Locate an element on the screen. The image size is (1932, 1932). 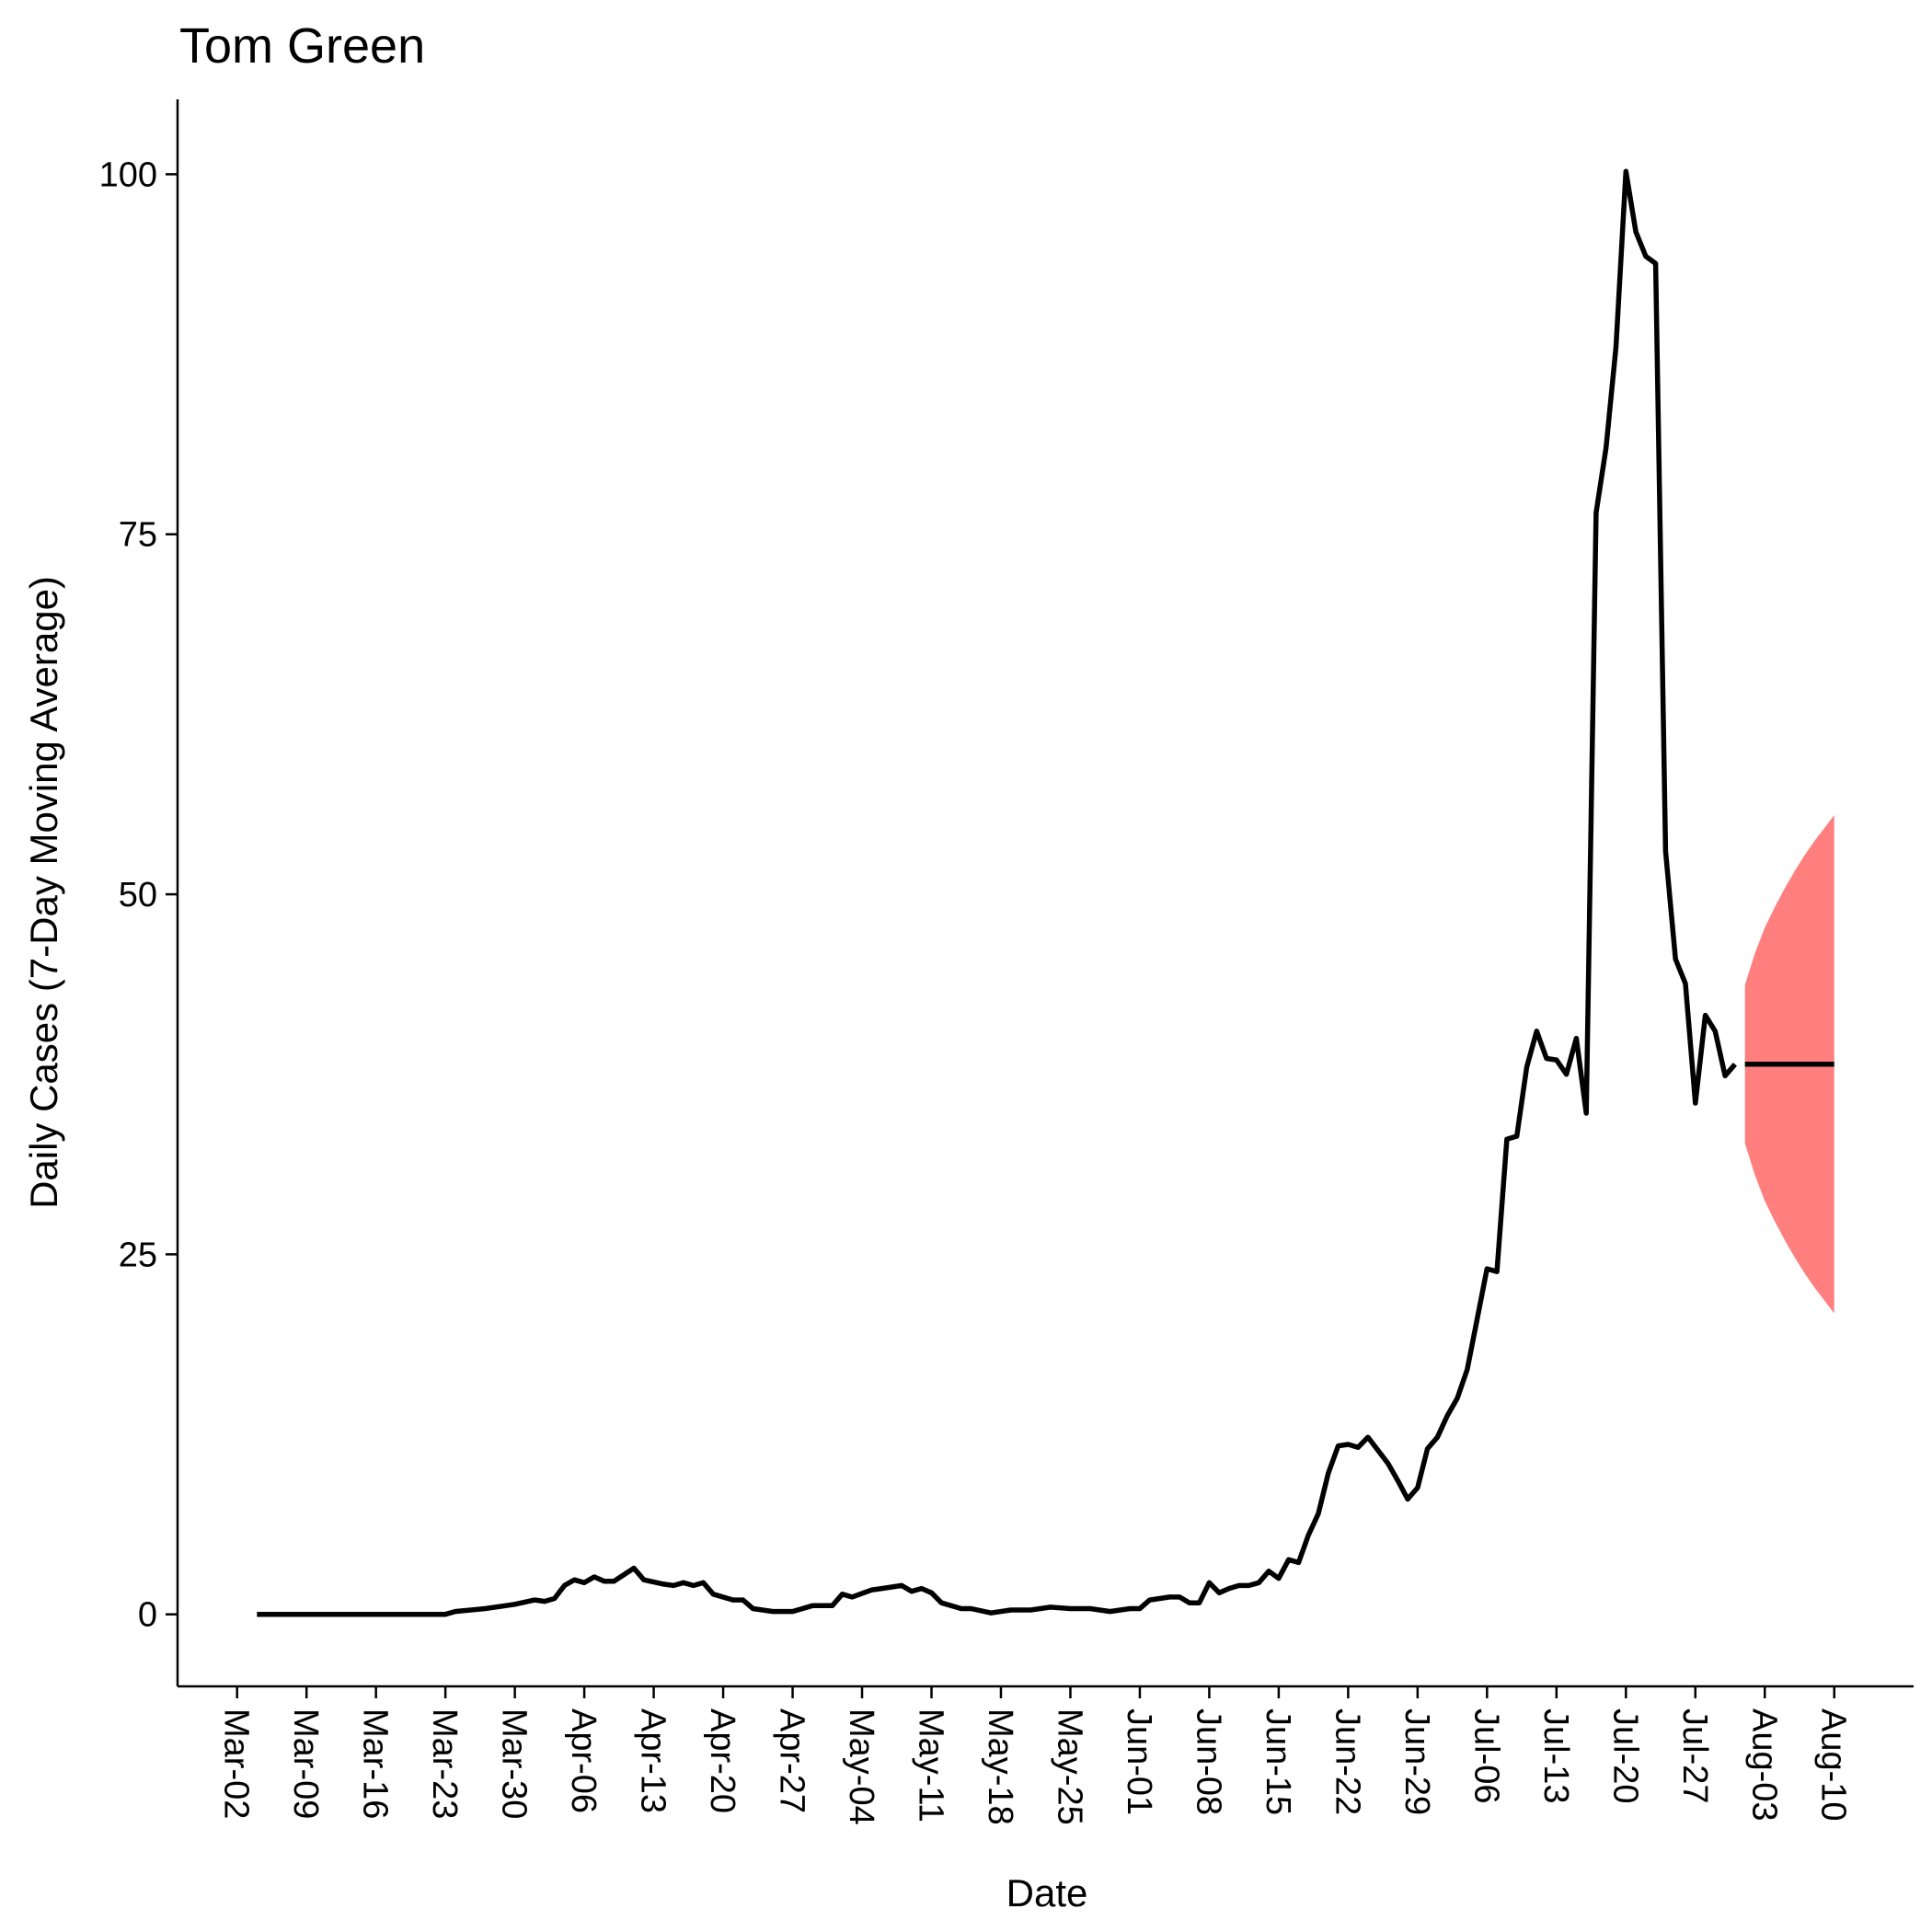
x-tick-label: May-11 is located at coordinates (930, 1765).